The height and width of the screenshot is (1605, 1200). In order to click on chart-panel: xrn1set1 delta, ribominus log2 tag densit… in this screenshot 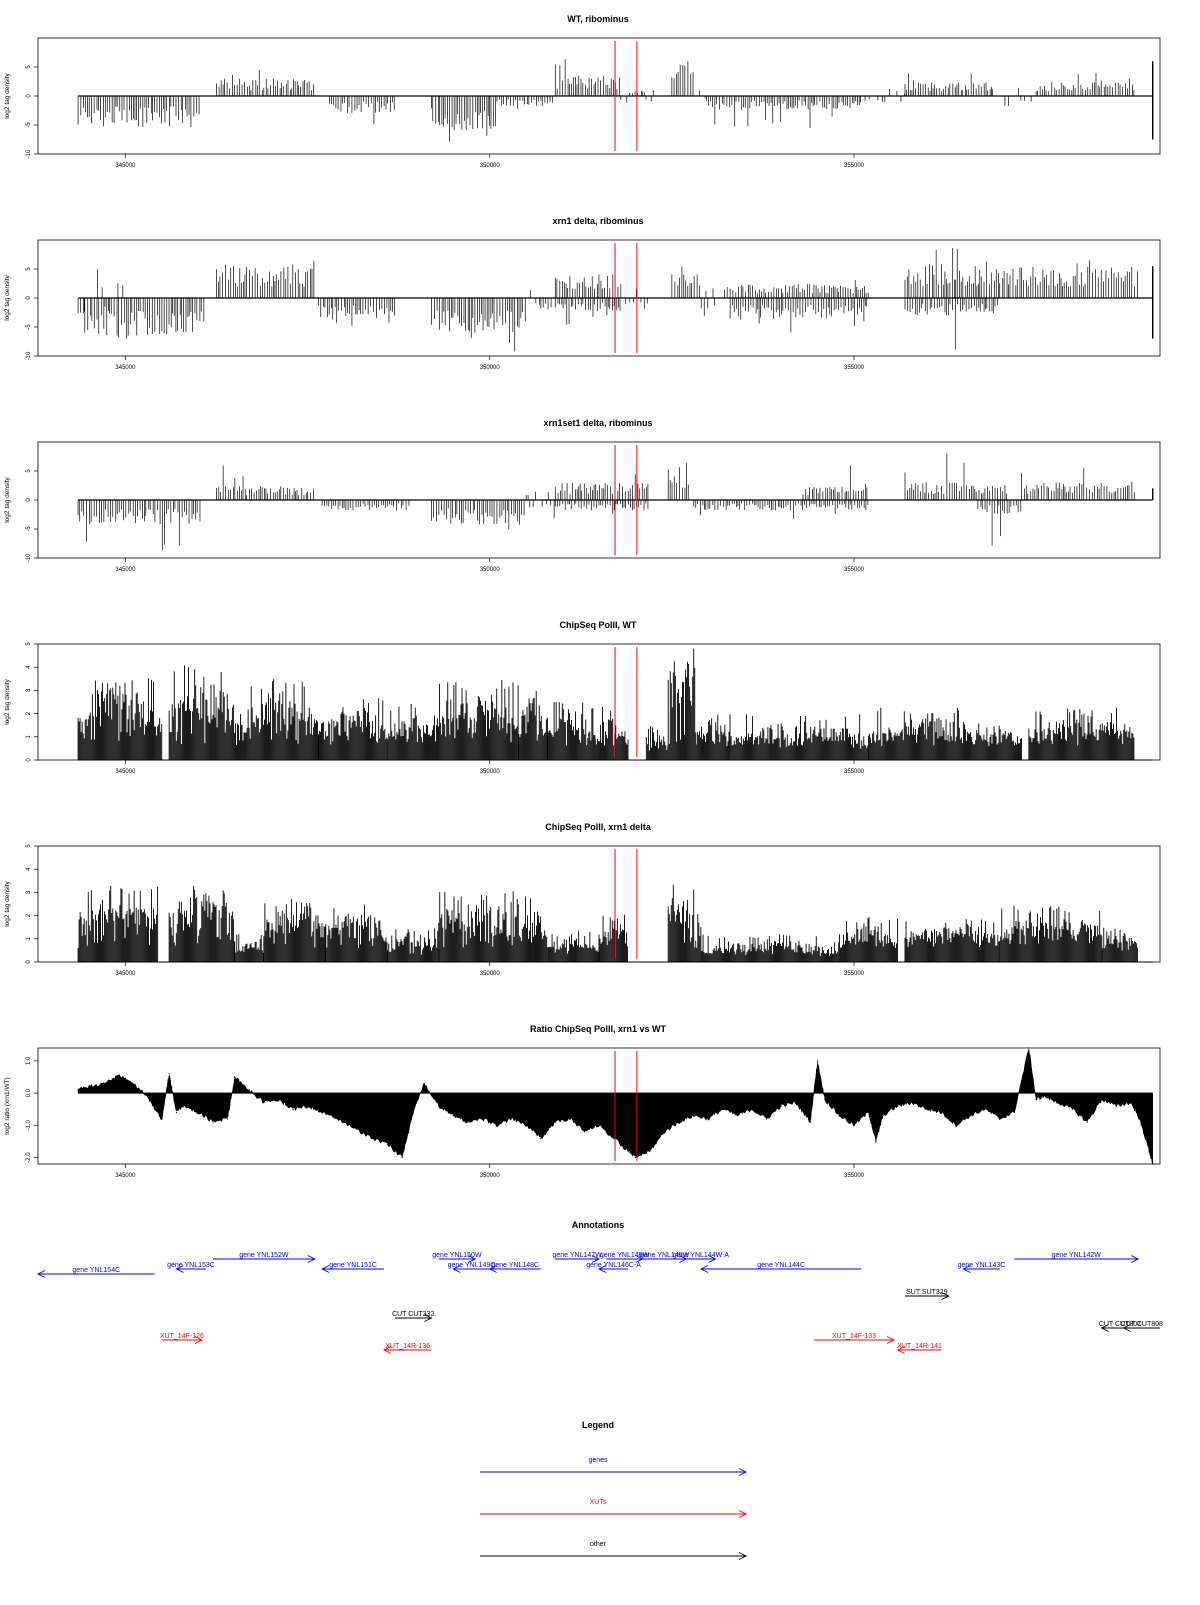, I will do `click(582, 495)`.